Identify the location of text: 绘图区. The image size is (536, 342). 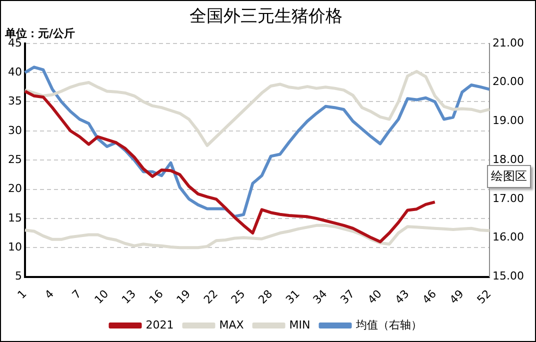
(509, 176).